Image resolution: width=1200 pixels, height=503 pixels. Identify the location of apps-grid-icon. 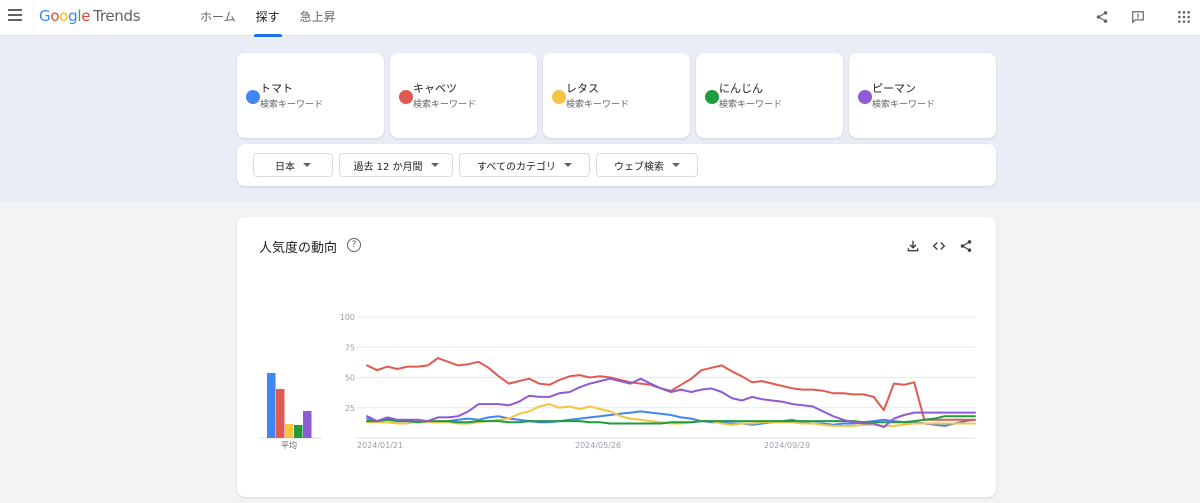
(1184, 17).